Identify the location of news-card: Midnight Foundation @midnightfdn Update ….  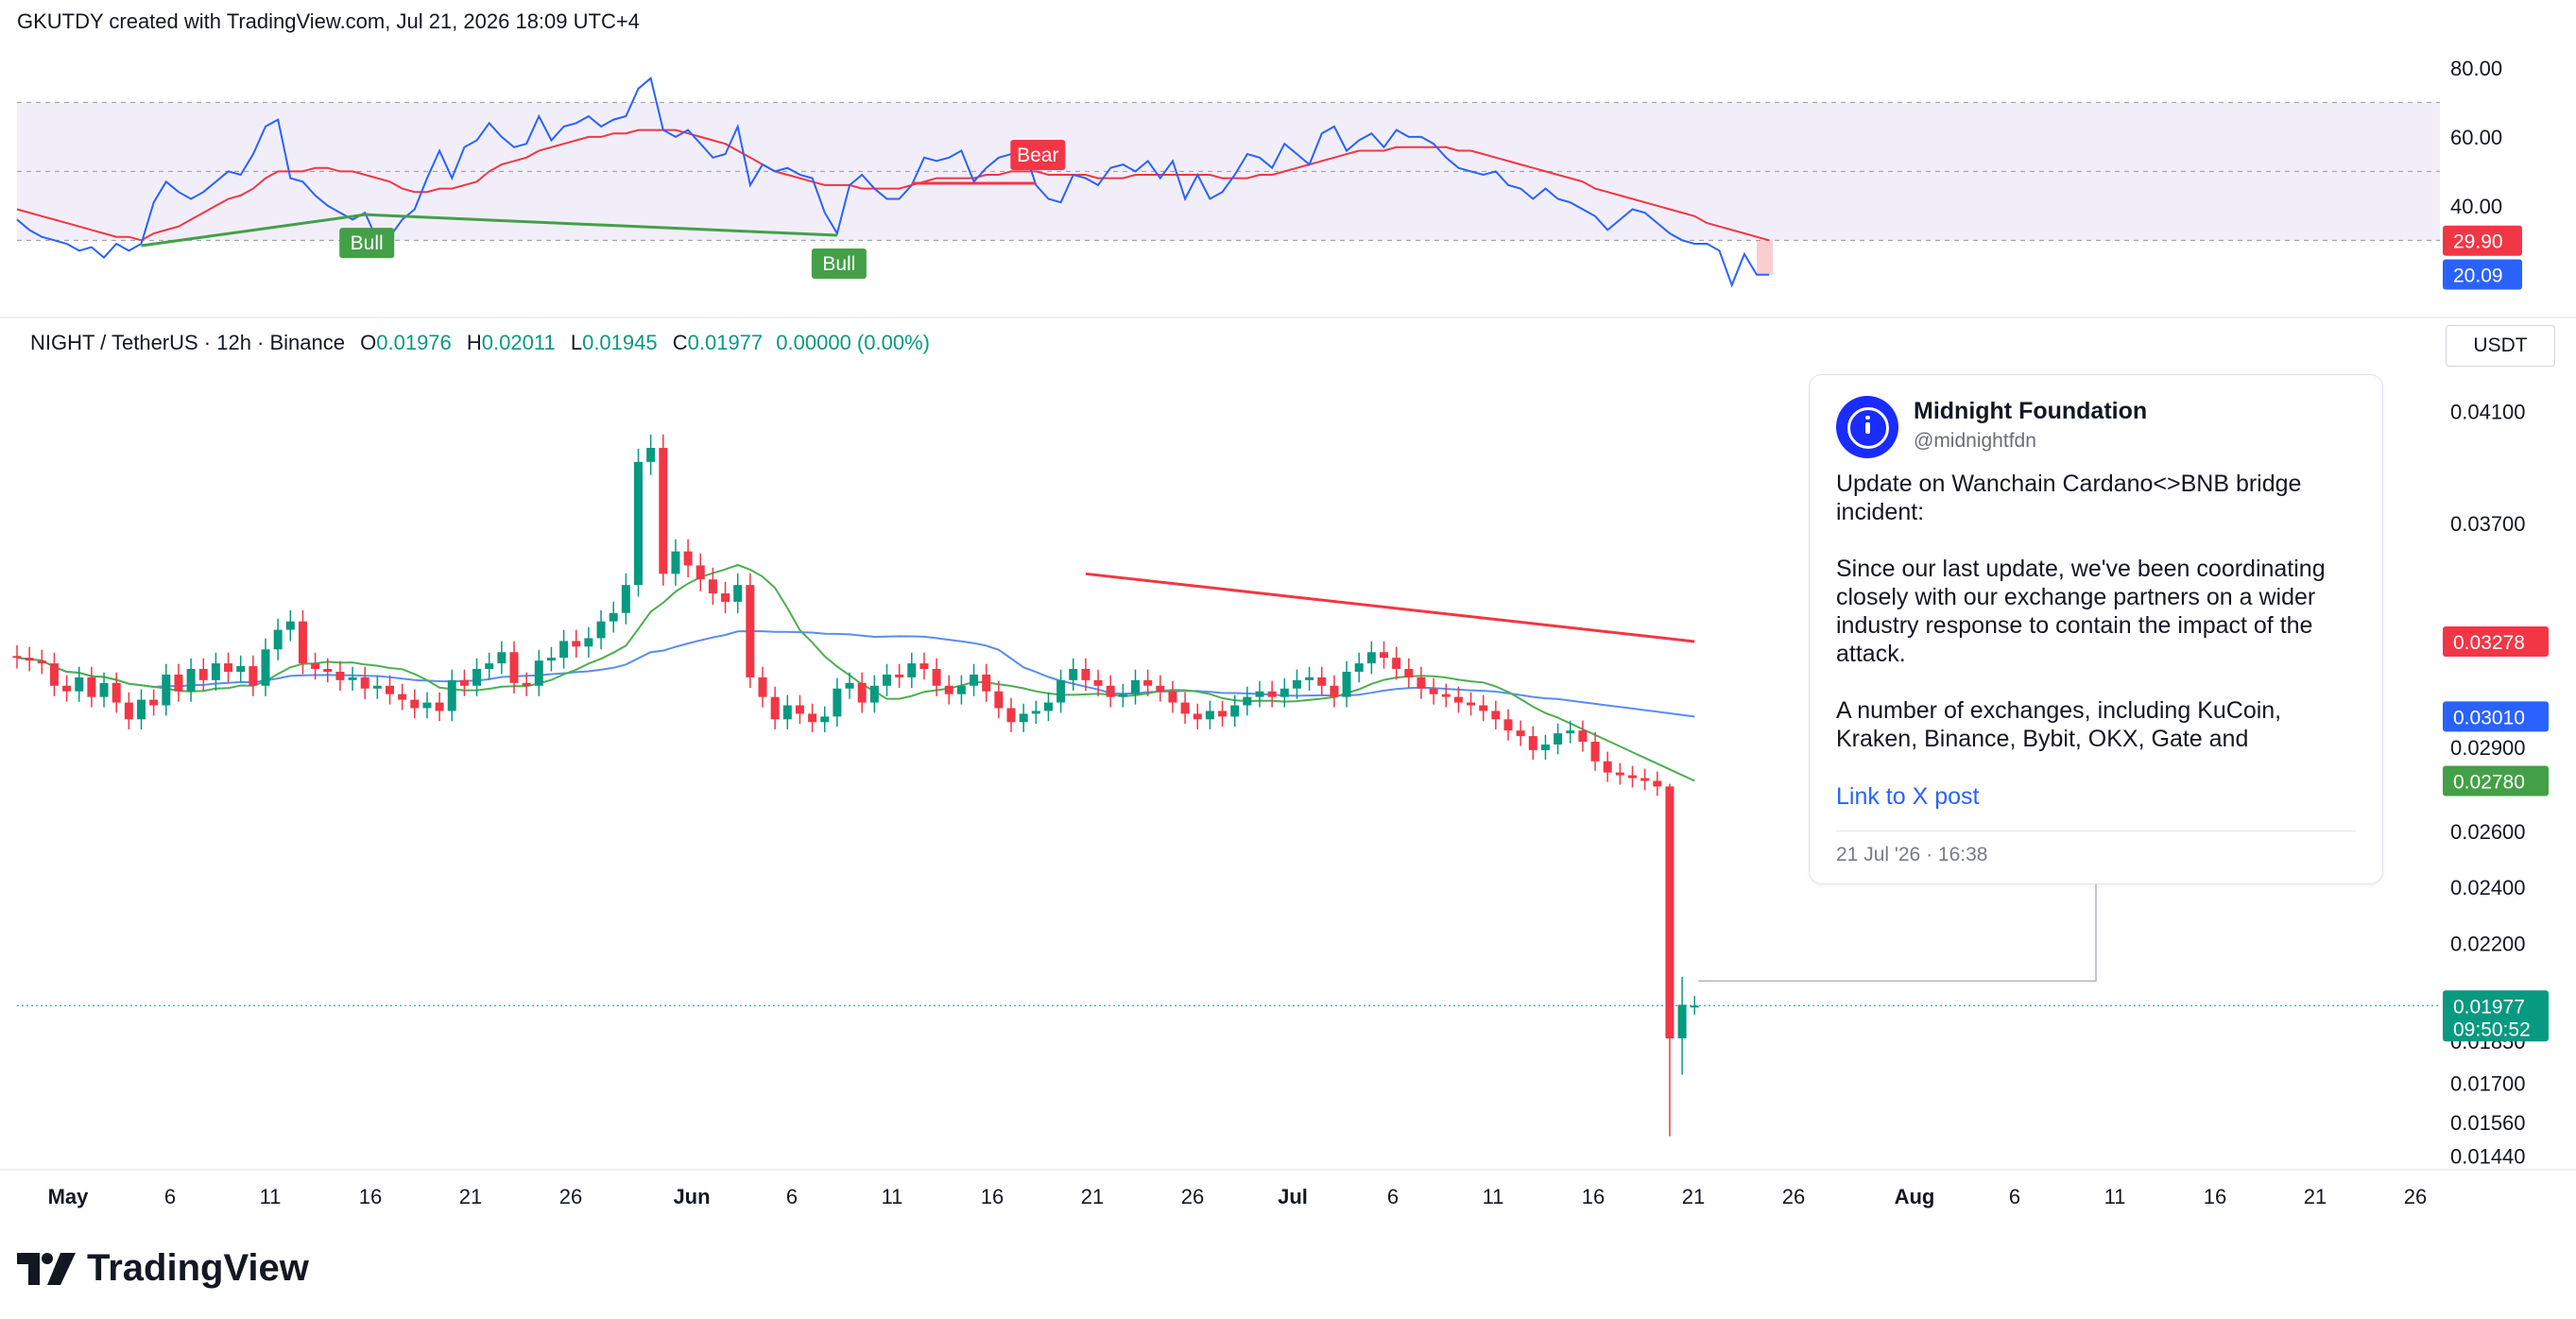
(2096, 629).